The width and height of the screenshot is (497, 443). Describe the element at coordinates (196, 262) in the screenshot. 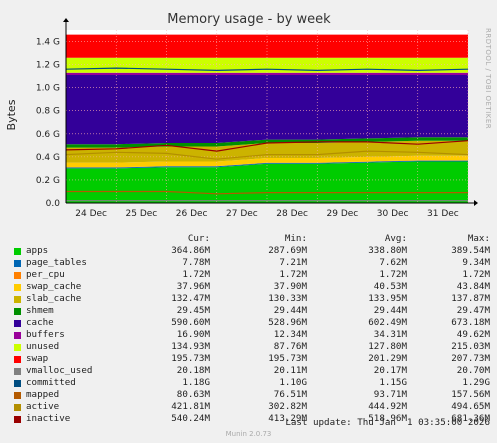

I see `legend-cur: 7.78M` at that location.